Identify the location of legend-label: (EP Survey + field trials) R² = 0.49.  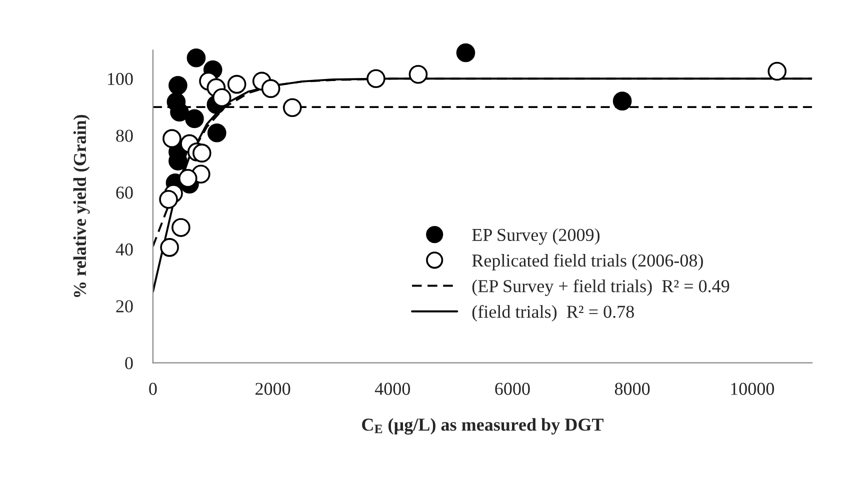
(601, 287).